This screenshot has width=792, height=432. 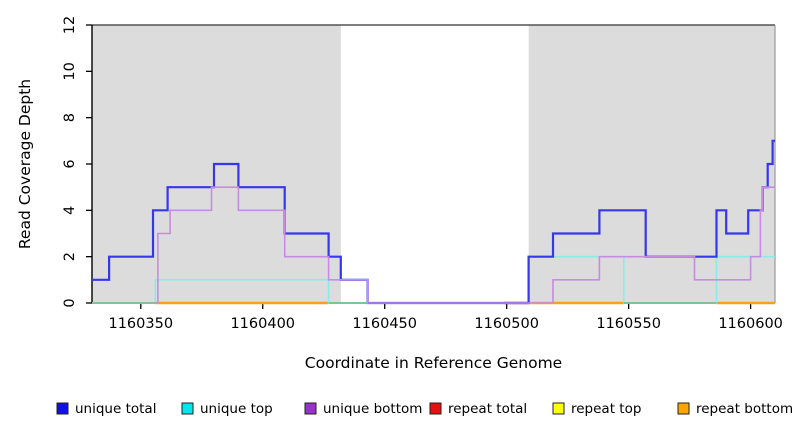 I want to click on legend-swatch-unique-bottom, so click(x=310, y=408).